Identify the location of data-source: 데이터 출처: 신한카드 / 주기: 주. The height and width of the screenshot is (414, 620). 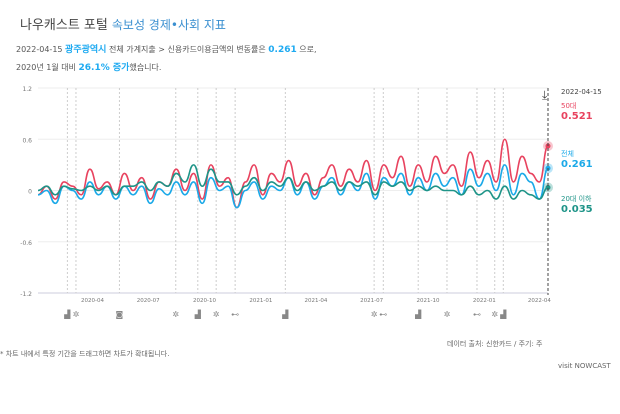
(495, 344).